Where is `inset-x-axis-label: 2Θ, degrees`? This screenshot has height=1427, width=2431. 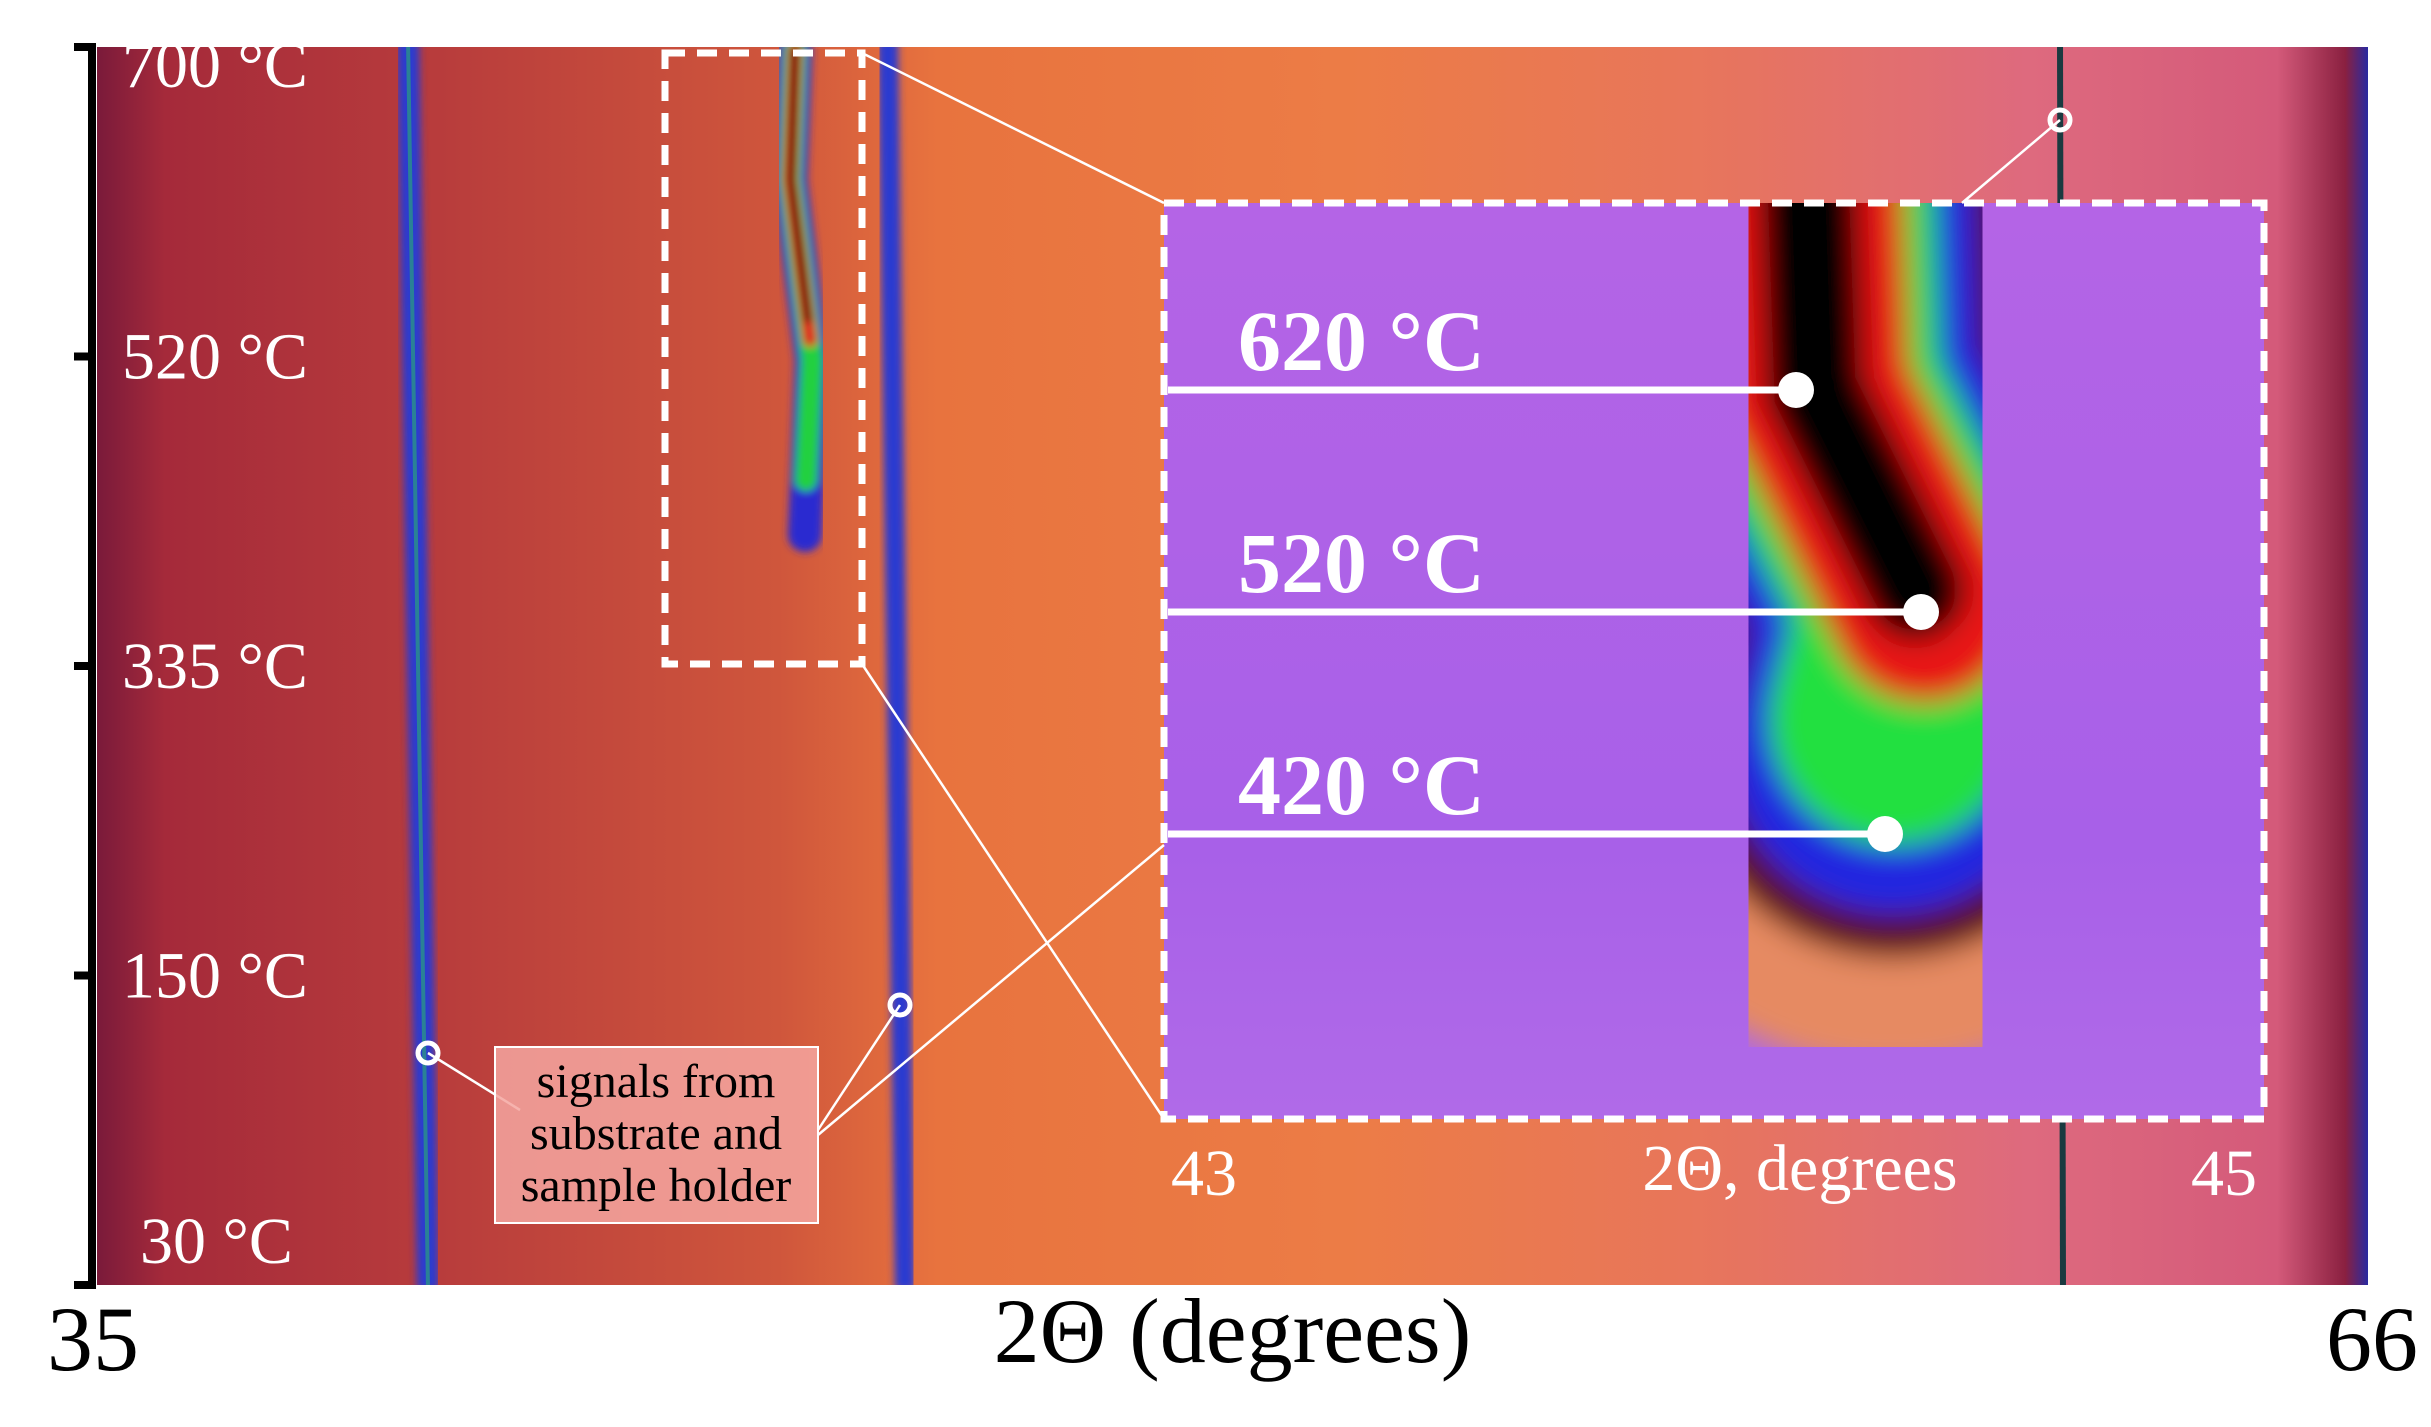
inset-x-axis-label: 2Θ, degrees is located at coordinates (1799, 1168).